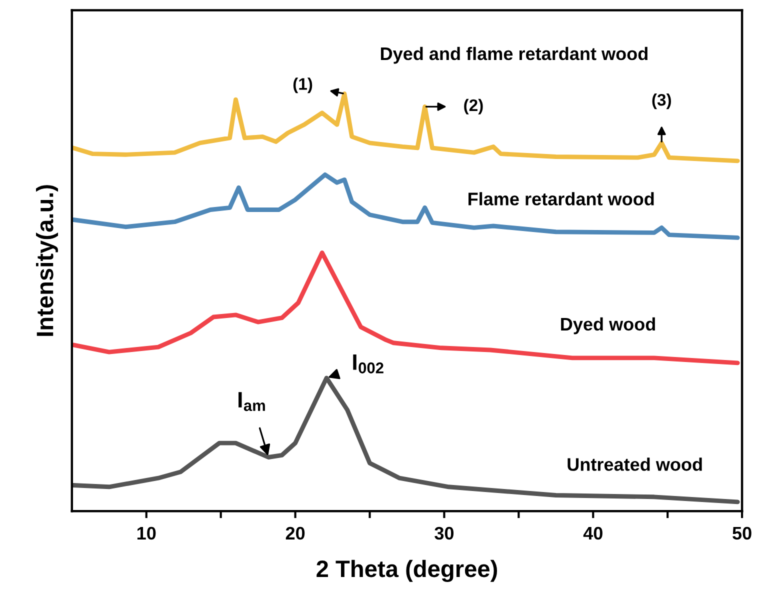 This screenshot has width=765, height=602. I want to click on text: Dyed and flame retardant wood, so click(514, 55).